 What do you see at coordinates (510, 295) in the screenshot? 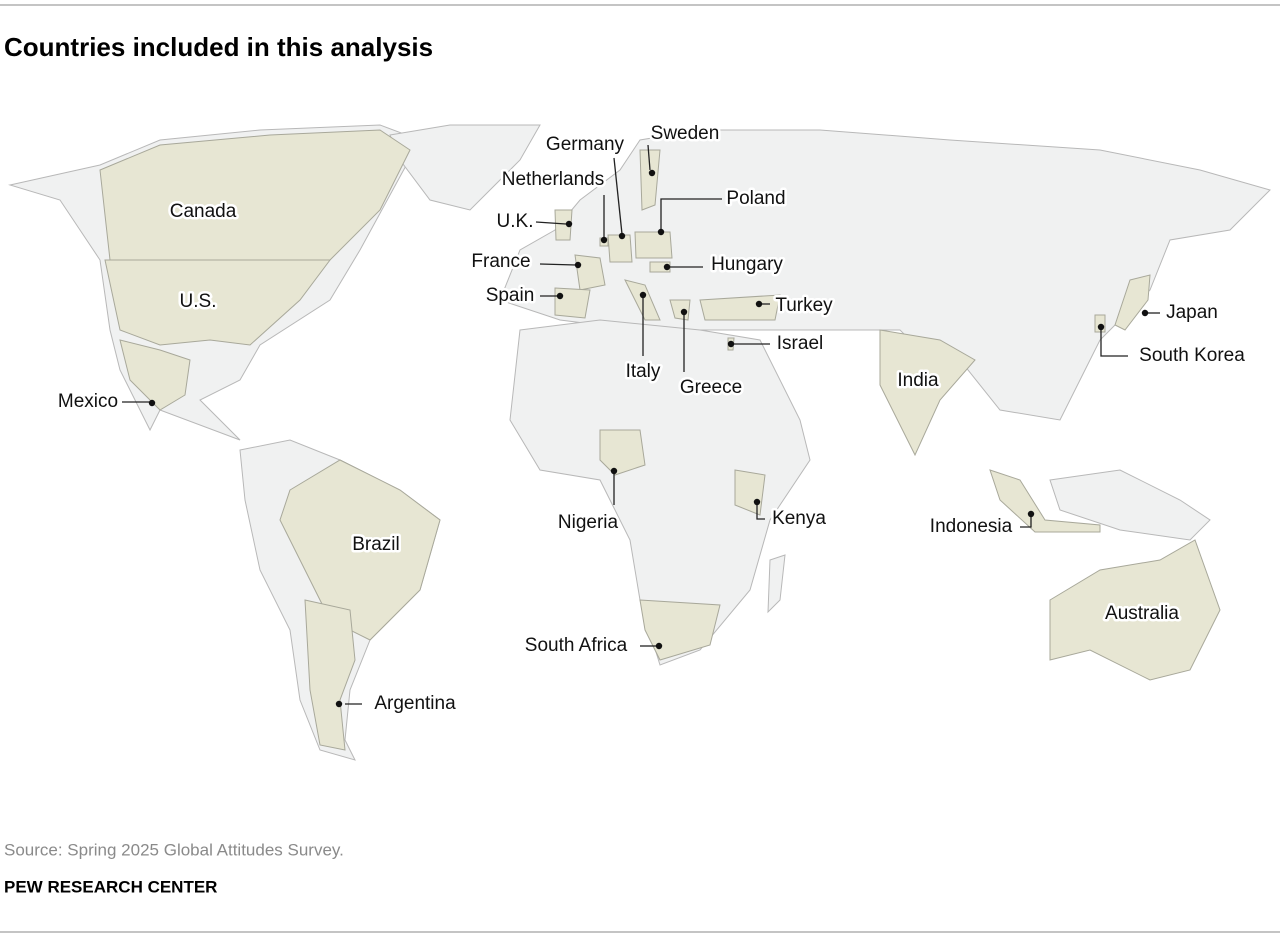
I see `country-label: Spain` at bounding box center [510, 295].